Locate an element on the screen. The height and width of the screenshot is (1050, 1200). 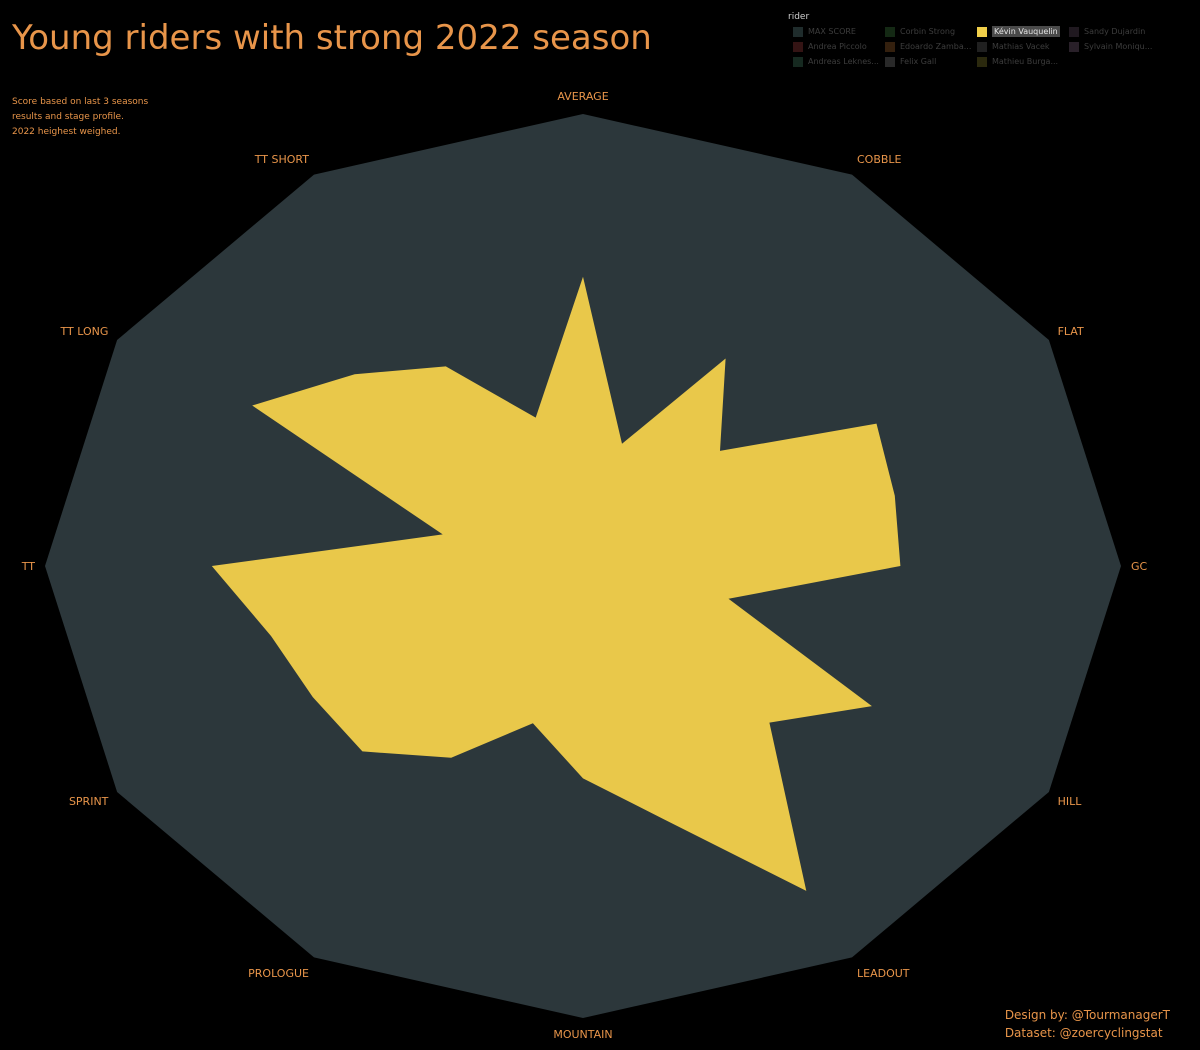
axis-label: SPRINT is located at coordinates (89, 801).